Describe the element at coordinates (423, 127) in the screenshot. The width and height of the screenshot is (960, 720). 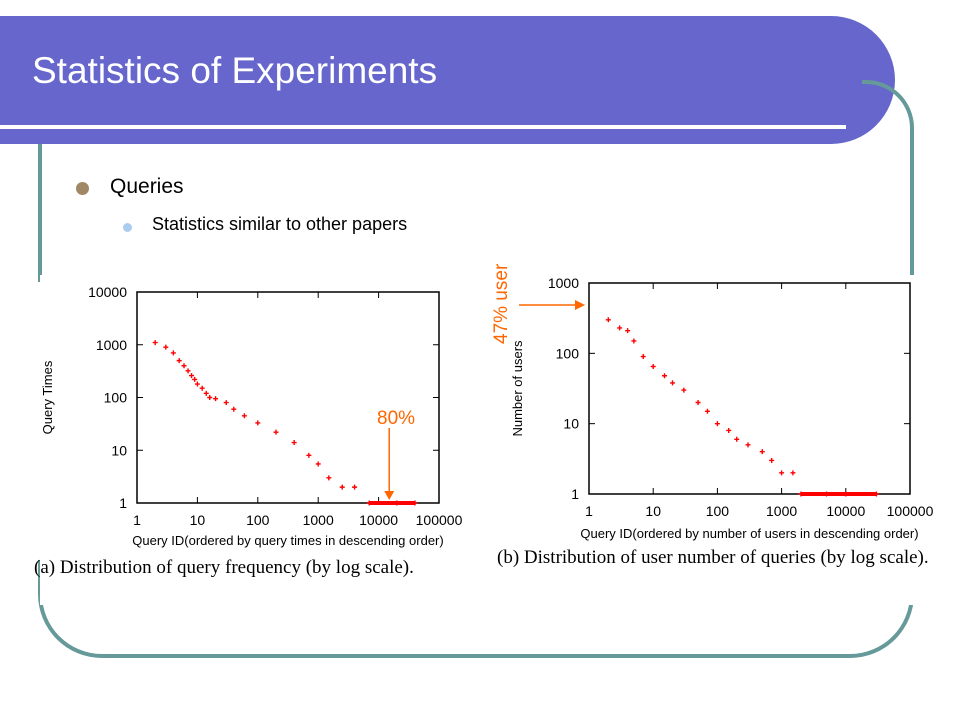
I see `title-underline` at that location.